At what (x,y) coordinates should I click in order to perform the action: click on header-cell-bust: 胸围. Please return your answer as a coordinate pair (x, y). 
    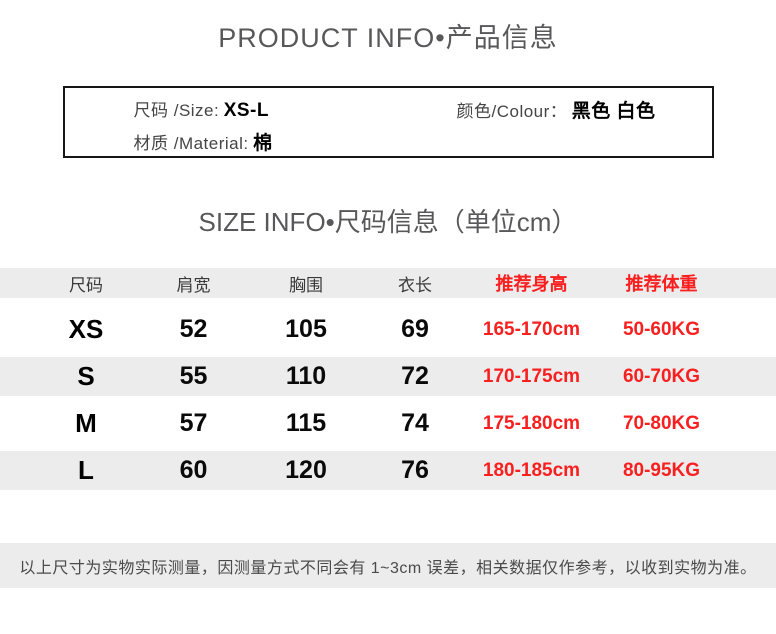
    Looking at the image, I should click on (306, 285).